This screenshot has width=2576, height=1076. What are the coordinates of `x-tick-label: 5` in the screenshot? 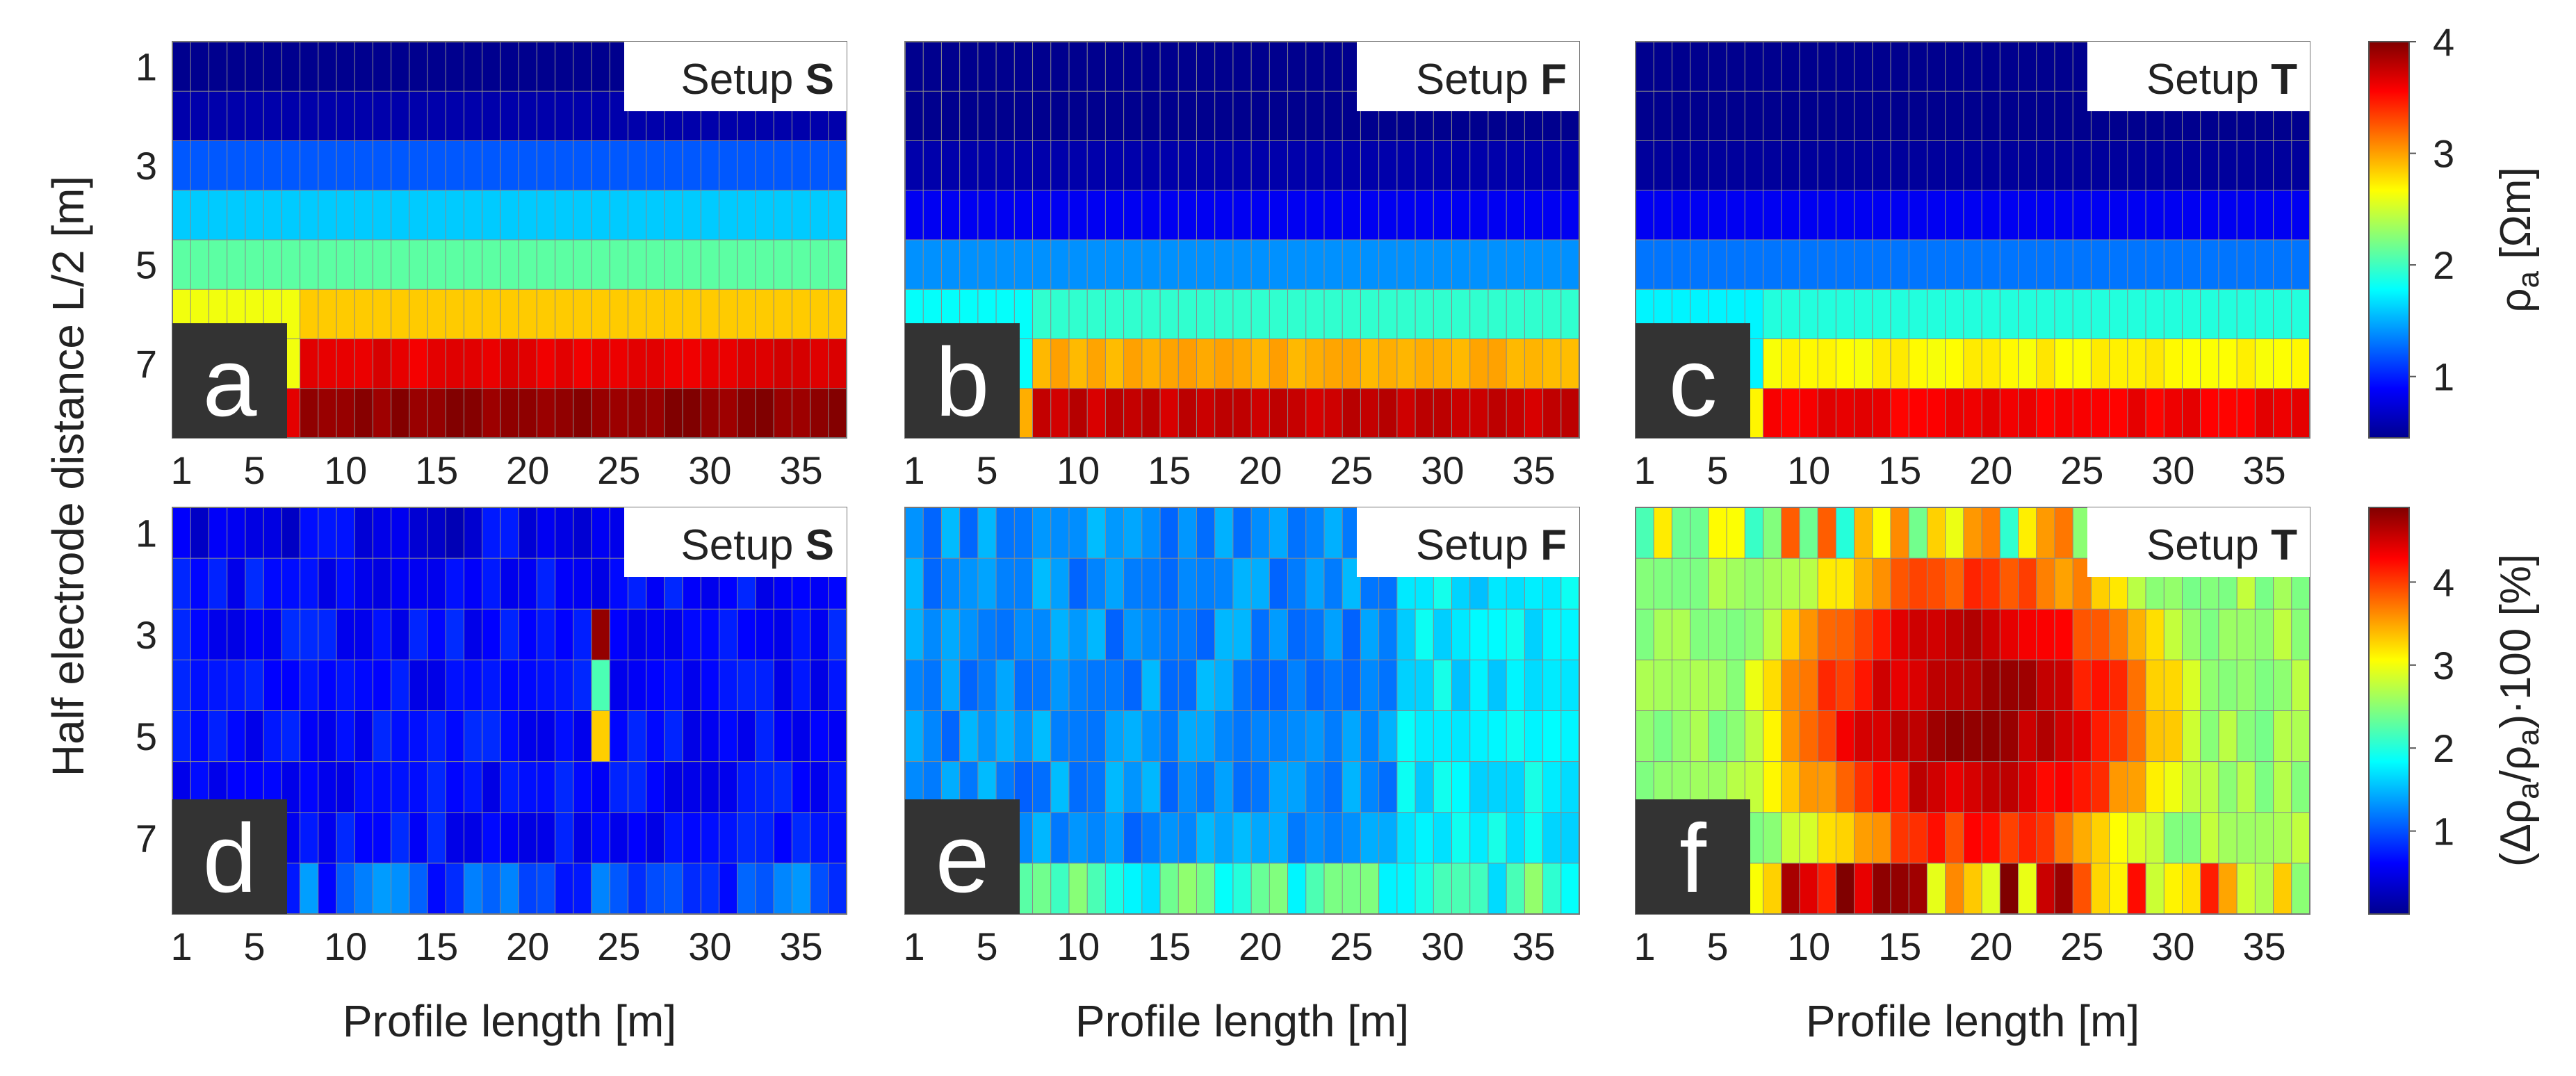 It's located at (1717, 946).